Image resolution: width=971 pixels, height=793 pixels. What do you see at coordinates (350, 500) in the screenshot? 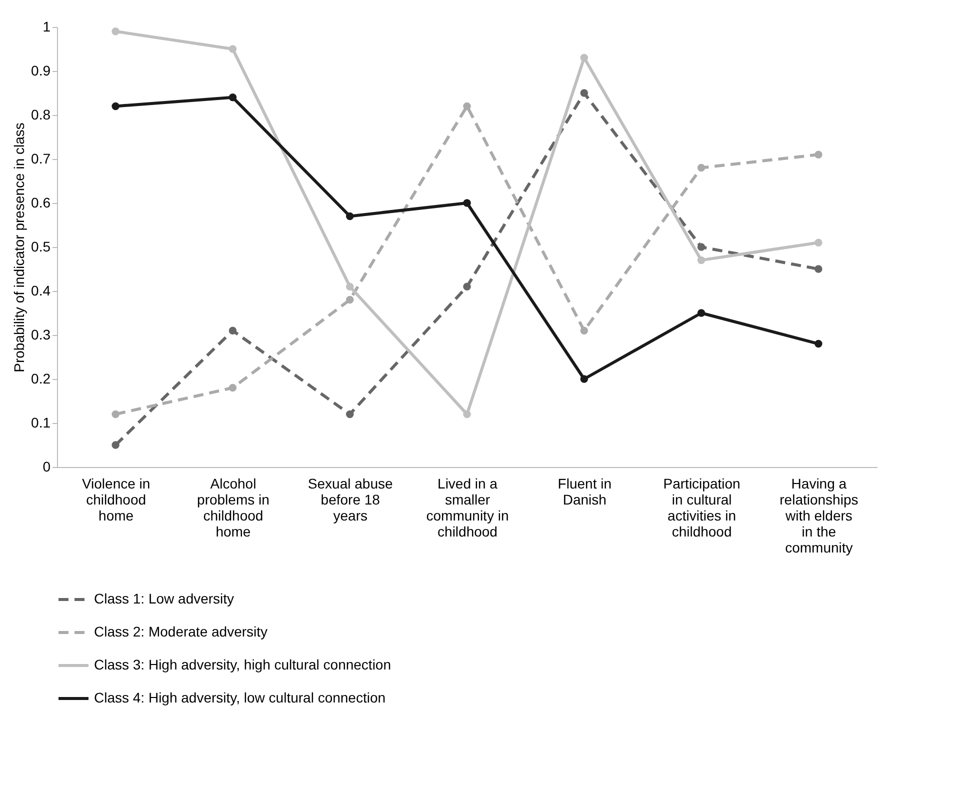
I see `x-tick-label: Sexual abuse before 18 years` at bounding box center [350, 500].